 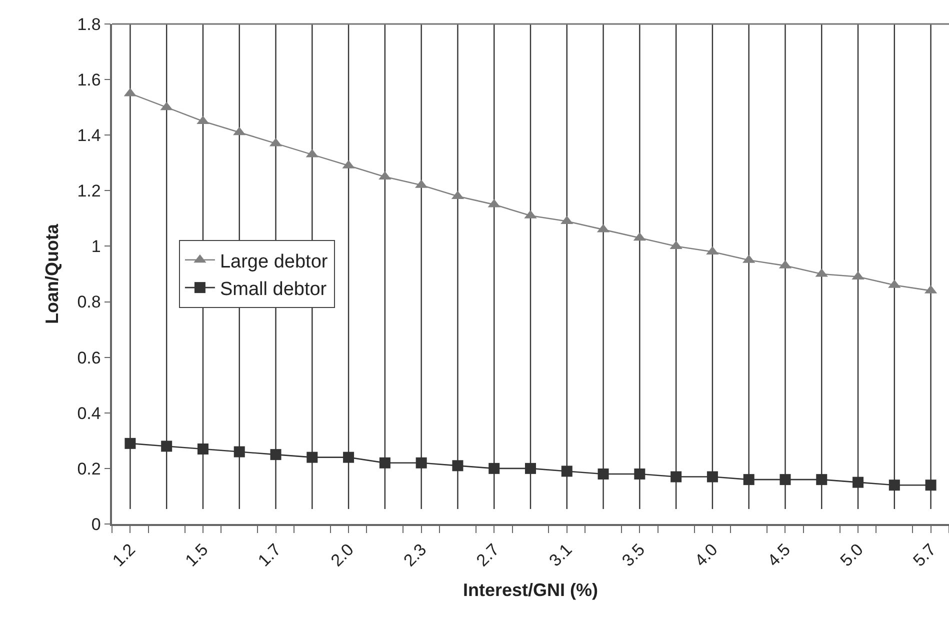 What do you see at coordinates (530, 590) in the screenshot?
I see `x-axis-title: Interest/GNI (%)` at bounding box center [530, 590].